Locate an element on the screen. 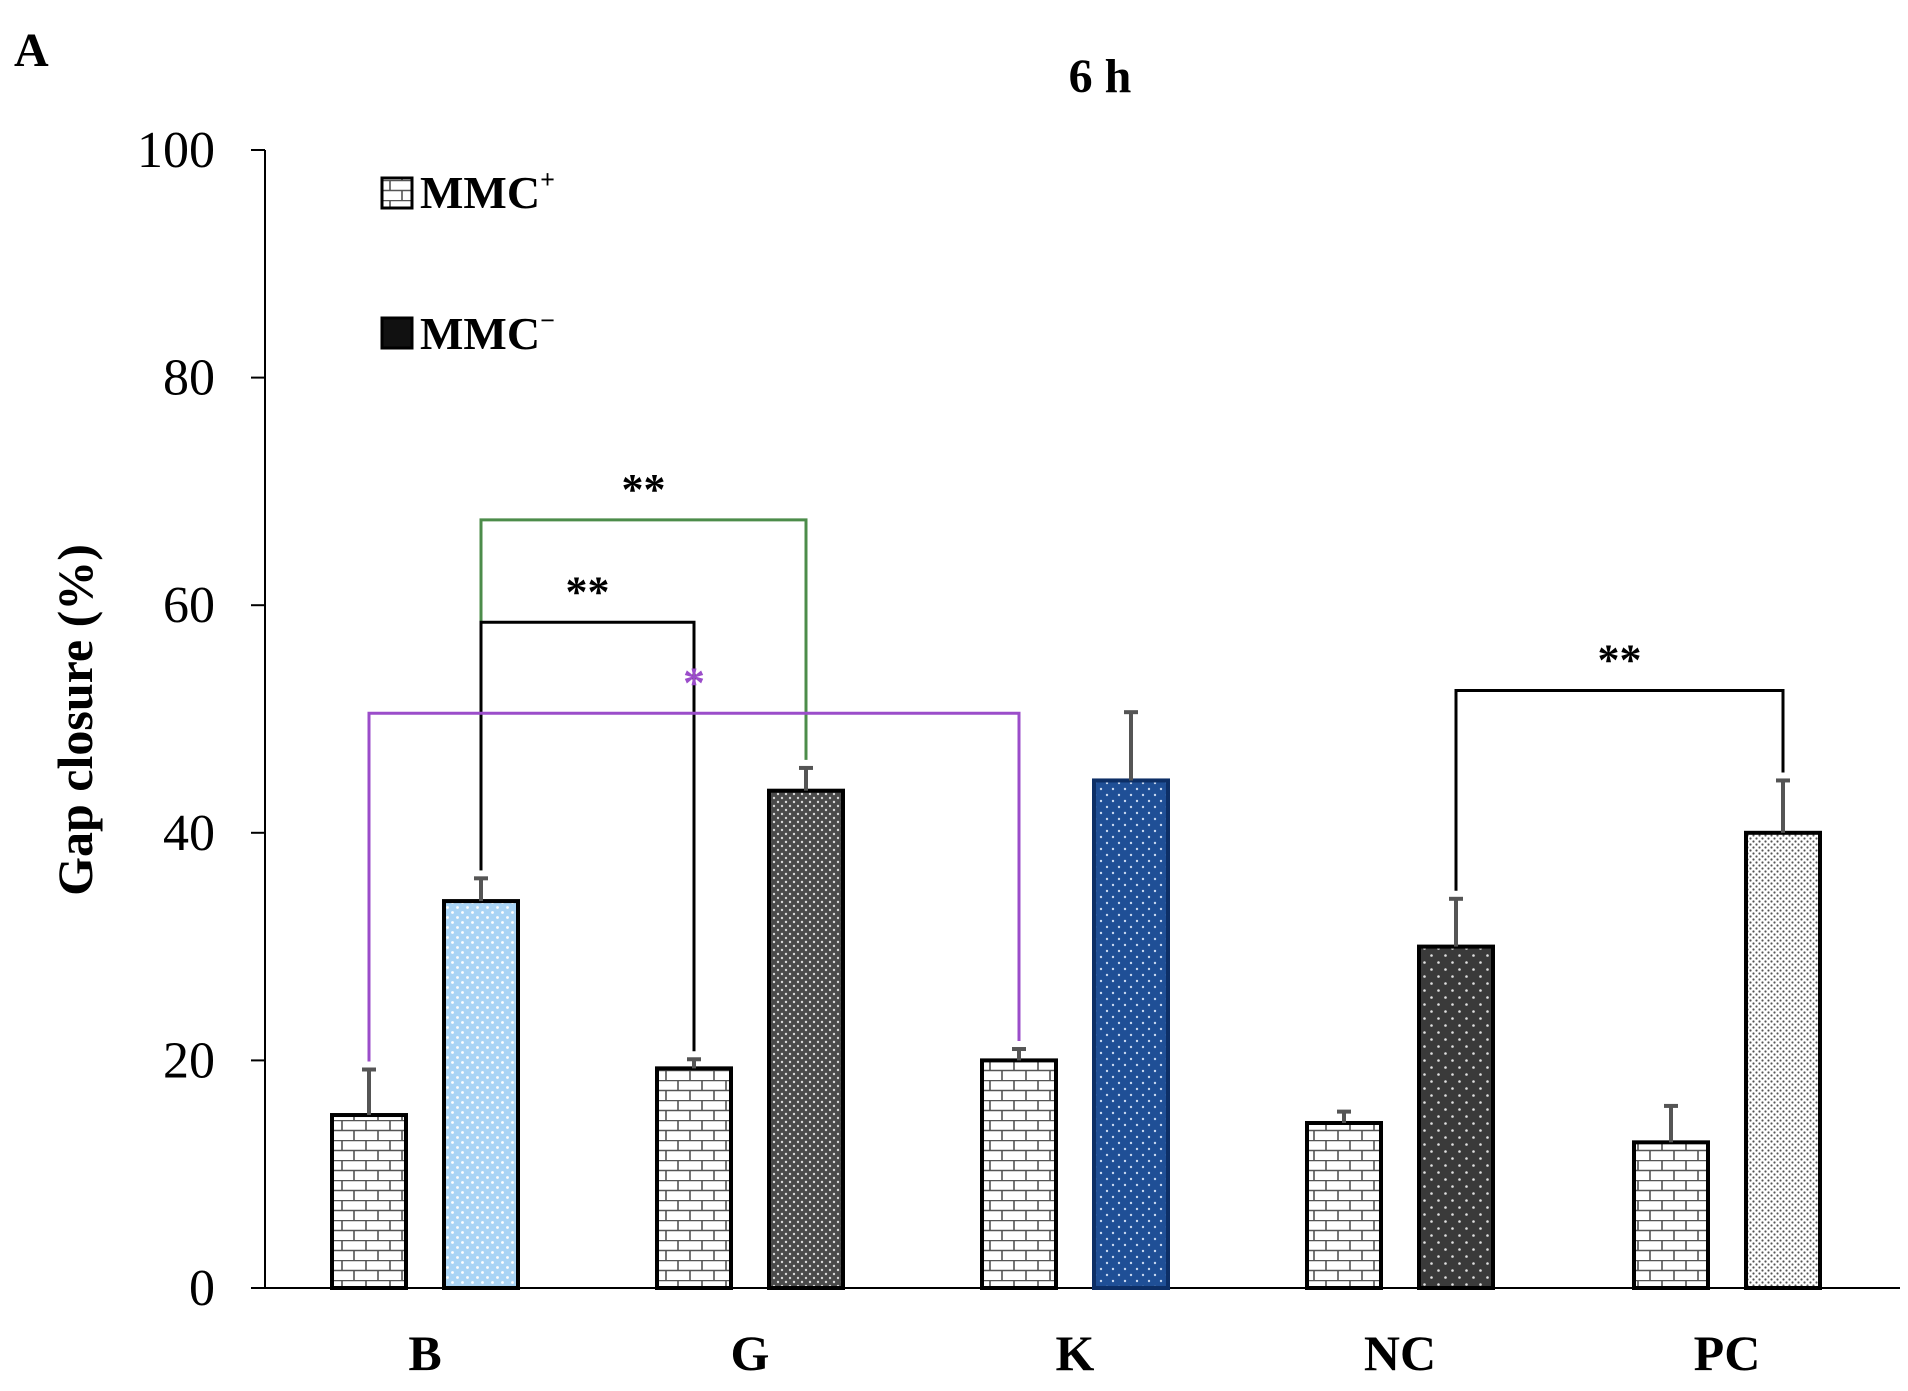 This screenshot has height=1391, width=1908. bar-mmc-minus-pc is located at coordinates (1783, 1060).